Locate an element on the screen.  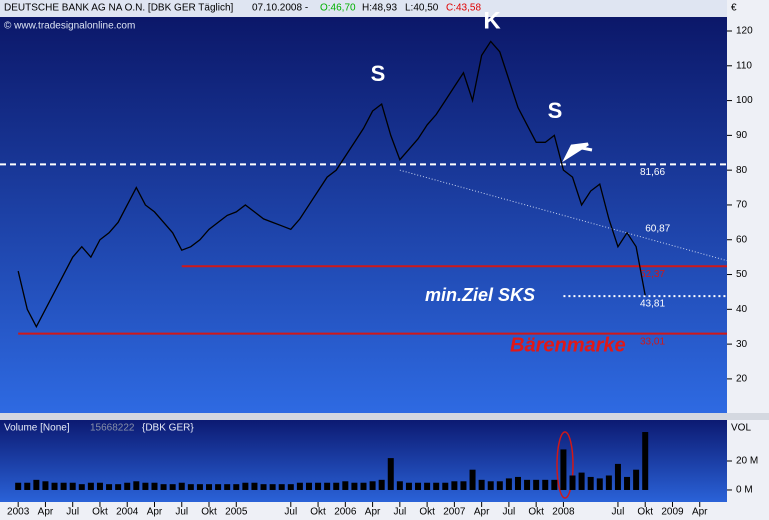
volume-axis-title: VOL is located at coordinates (741, 428).